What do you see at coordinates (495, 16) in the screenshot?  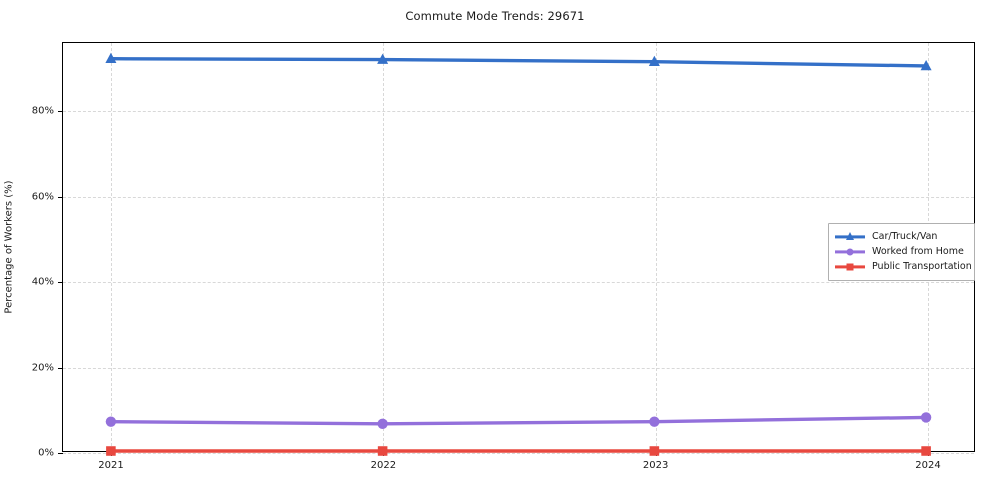 I see `page-title: Commute Mode Trends: 29671` at bounding box center [495, 16].